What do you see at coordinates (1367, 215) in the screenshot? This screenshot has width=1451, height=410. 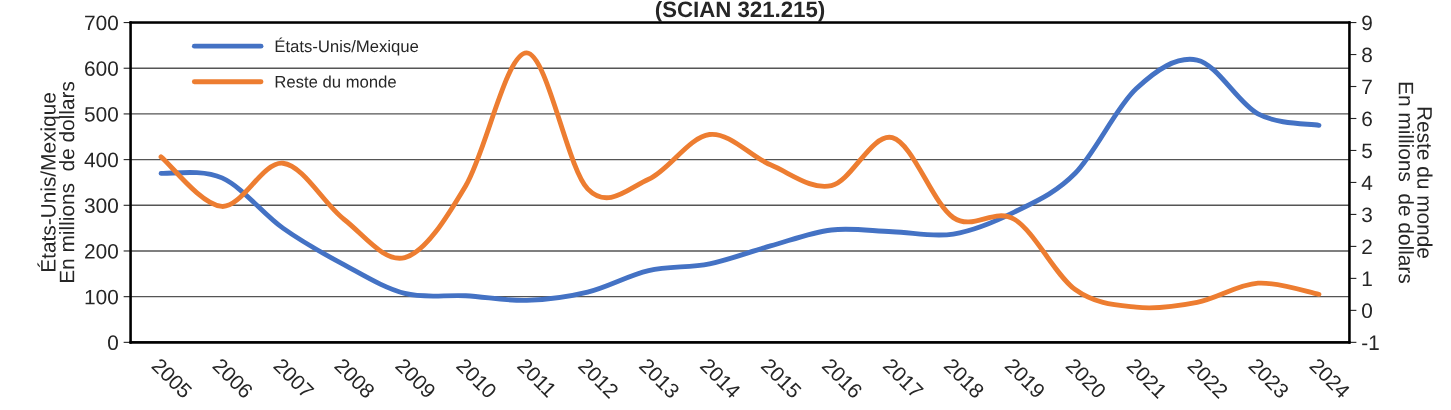 I see `y2-tick-label: 3` at bounding box center [1367, 215].